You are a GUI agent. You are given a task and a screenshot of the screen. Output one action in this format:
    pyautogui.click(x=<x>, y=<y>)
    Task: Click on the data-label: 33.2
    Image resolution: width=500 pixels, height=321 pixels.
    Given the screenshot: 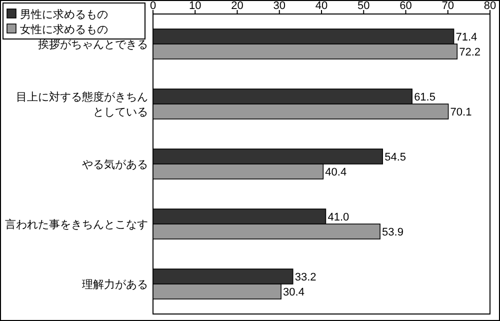 What is the action you would take?
    pyautogui.click(x=305, y=278)
    